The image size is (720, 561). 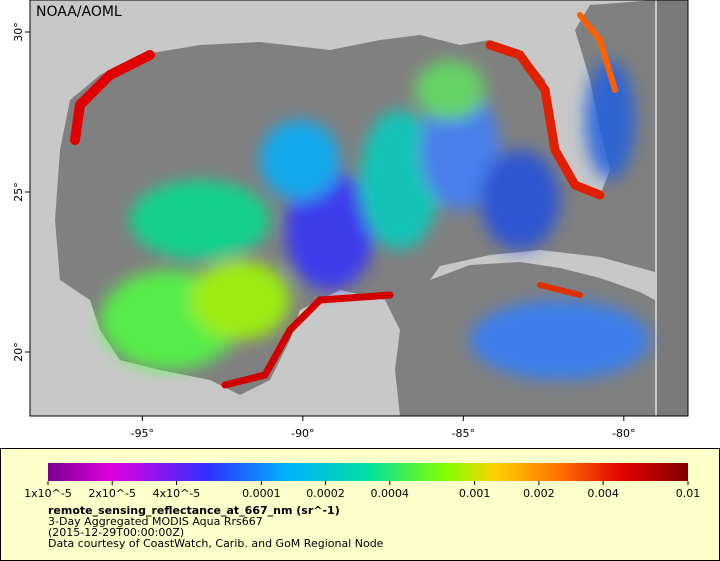 What do you see at coordinates (142, 433) in the screenshot?
I see `x-tick-label: -95°` at bounding box center [142, 433].